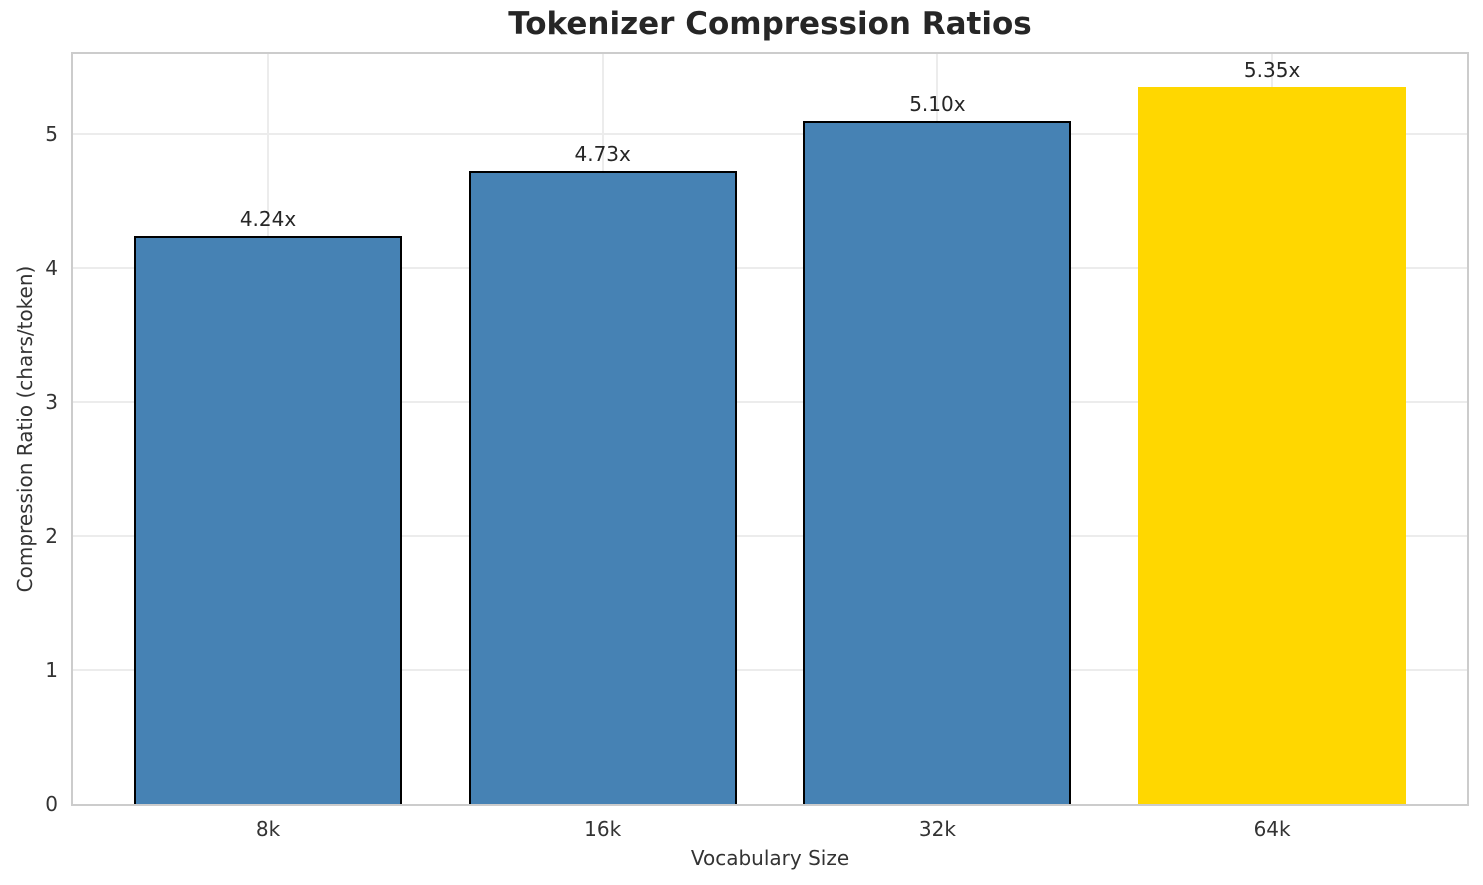 This screenshot has height=885, width=1483. I want to click on bar-64k, so click(1272, 445).